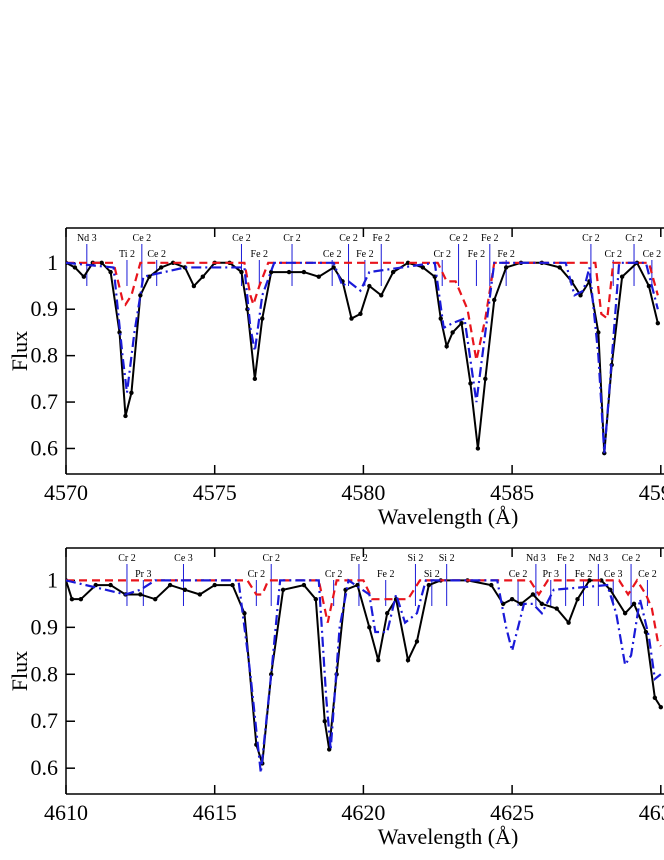 The width and height of the screenshot is (664, 860). Describe the element at coordinates (66, 492) in the screenshot. I see `x-tick-label: 4570` at that location.